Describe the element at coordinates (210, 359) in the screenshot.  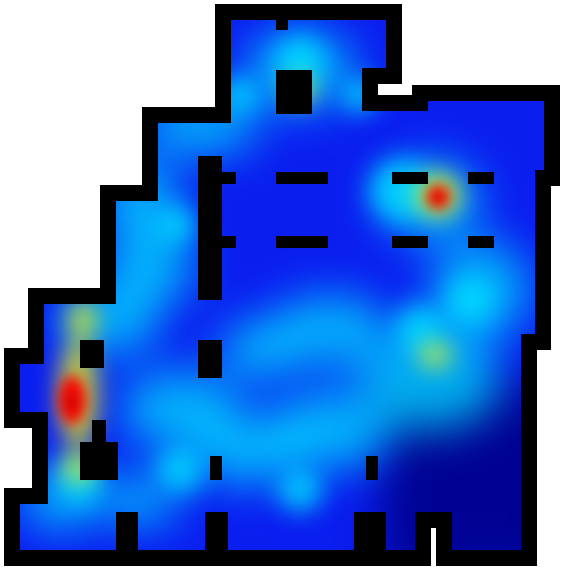
I see `pillar-mid` at that location.